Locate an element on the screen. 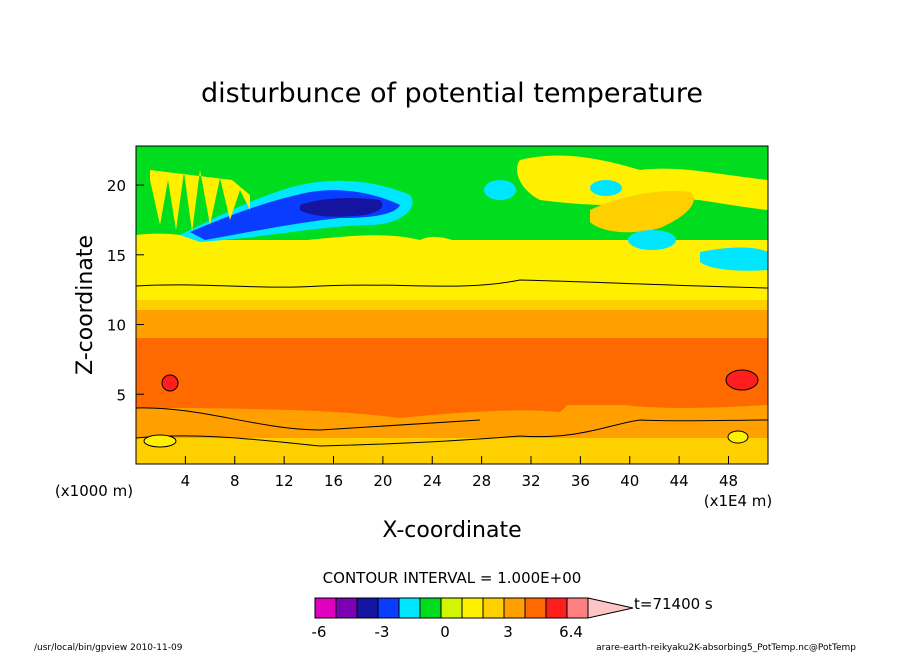 The height and width of the screenshot is (654, 904). x-tick-label: 36 is located at coordinates (580, 481).